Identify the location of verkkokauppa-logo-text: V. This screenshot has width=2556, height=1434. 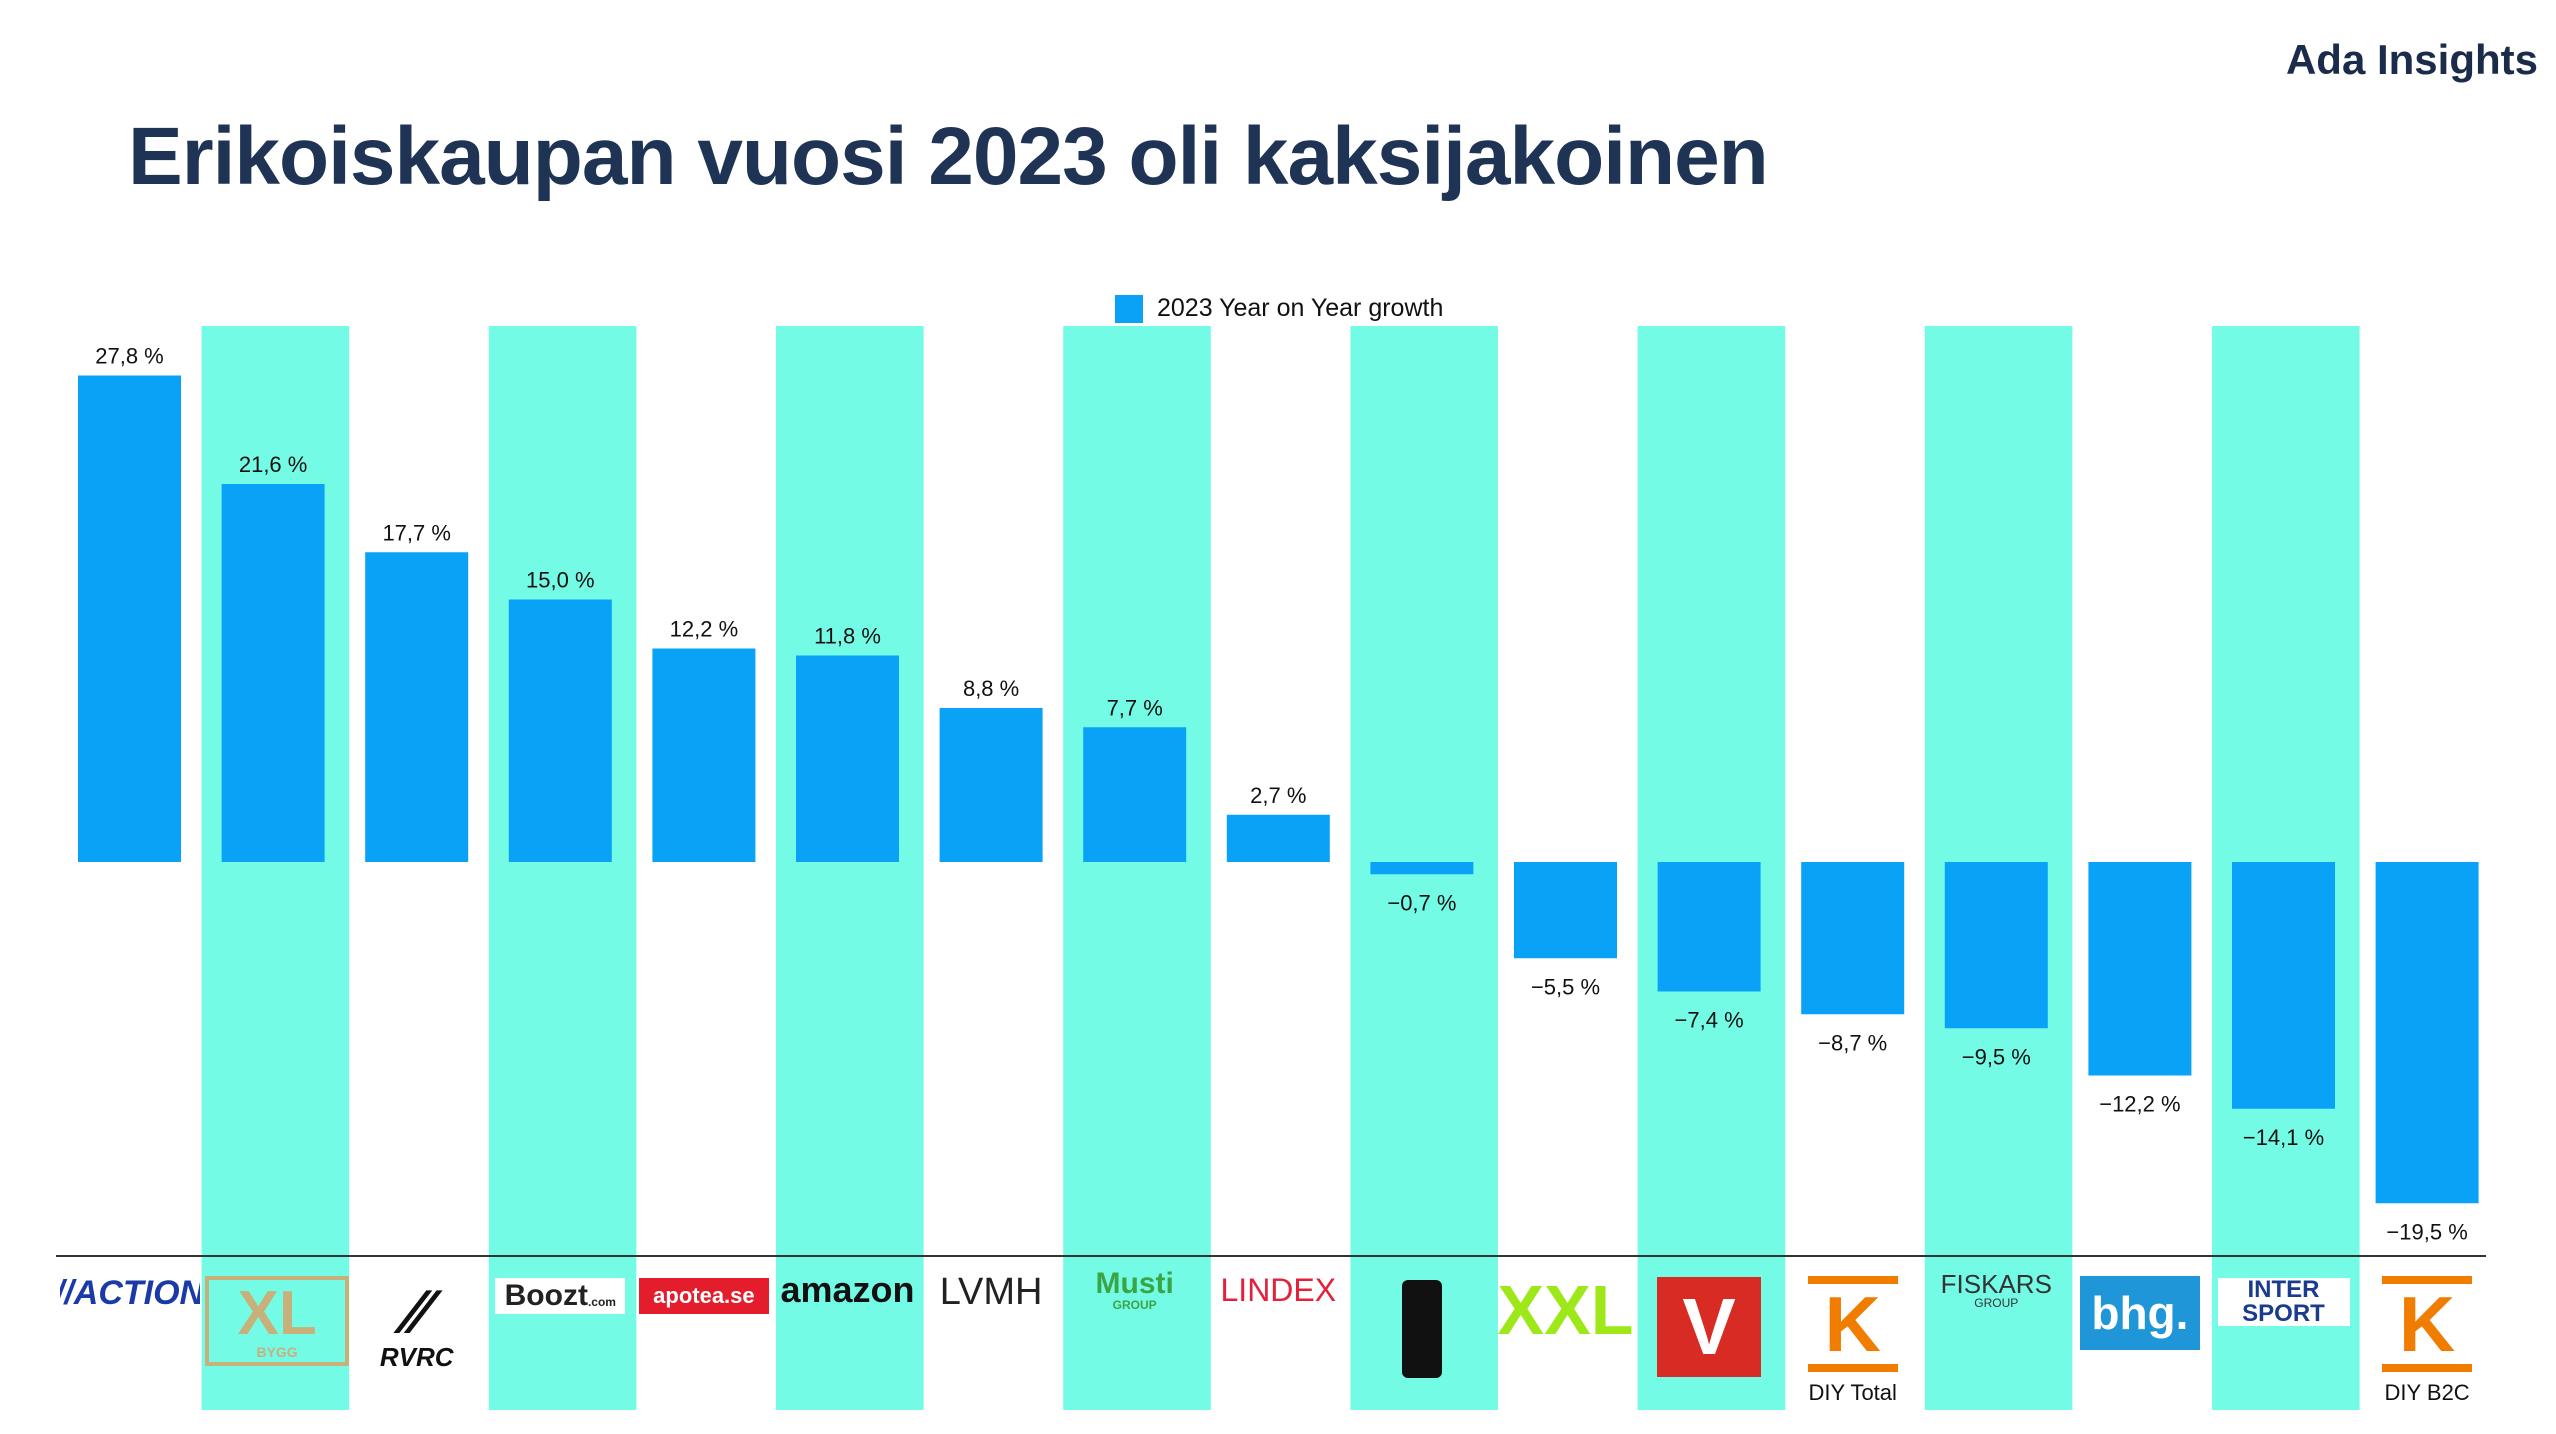
(1709, 1326).